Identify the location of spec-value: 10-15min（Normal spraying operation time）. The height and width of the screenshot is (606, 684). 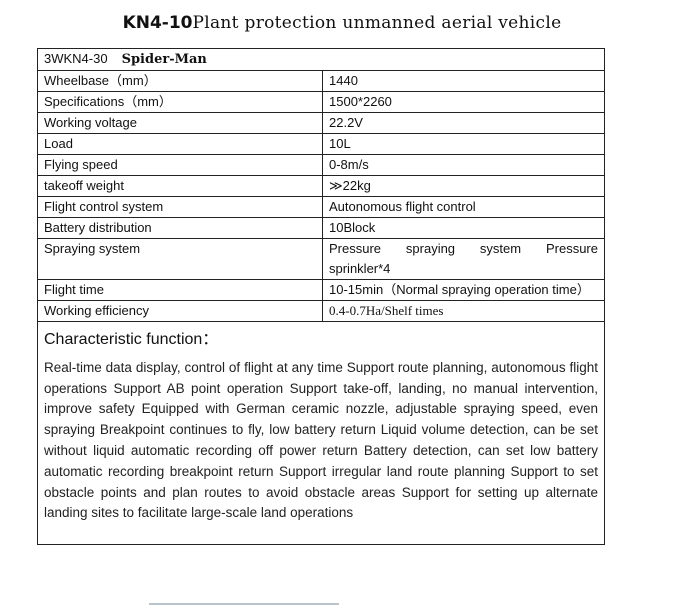
(463, 290).